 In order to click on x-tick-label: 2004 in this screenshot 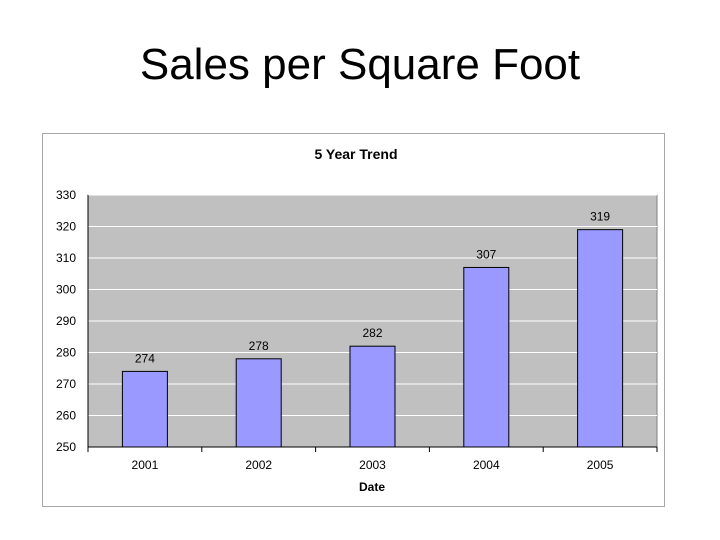, I will do `click(486, 465)`.